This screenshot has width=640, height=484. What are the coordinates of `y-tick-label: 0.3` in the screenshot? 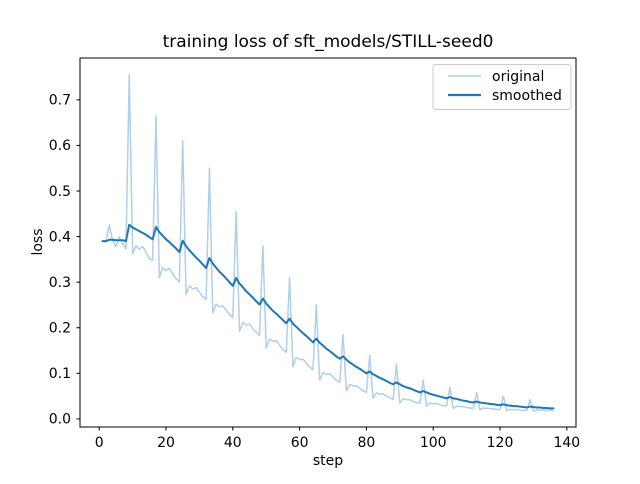 It's located at (60, 283).